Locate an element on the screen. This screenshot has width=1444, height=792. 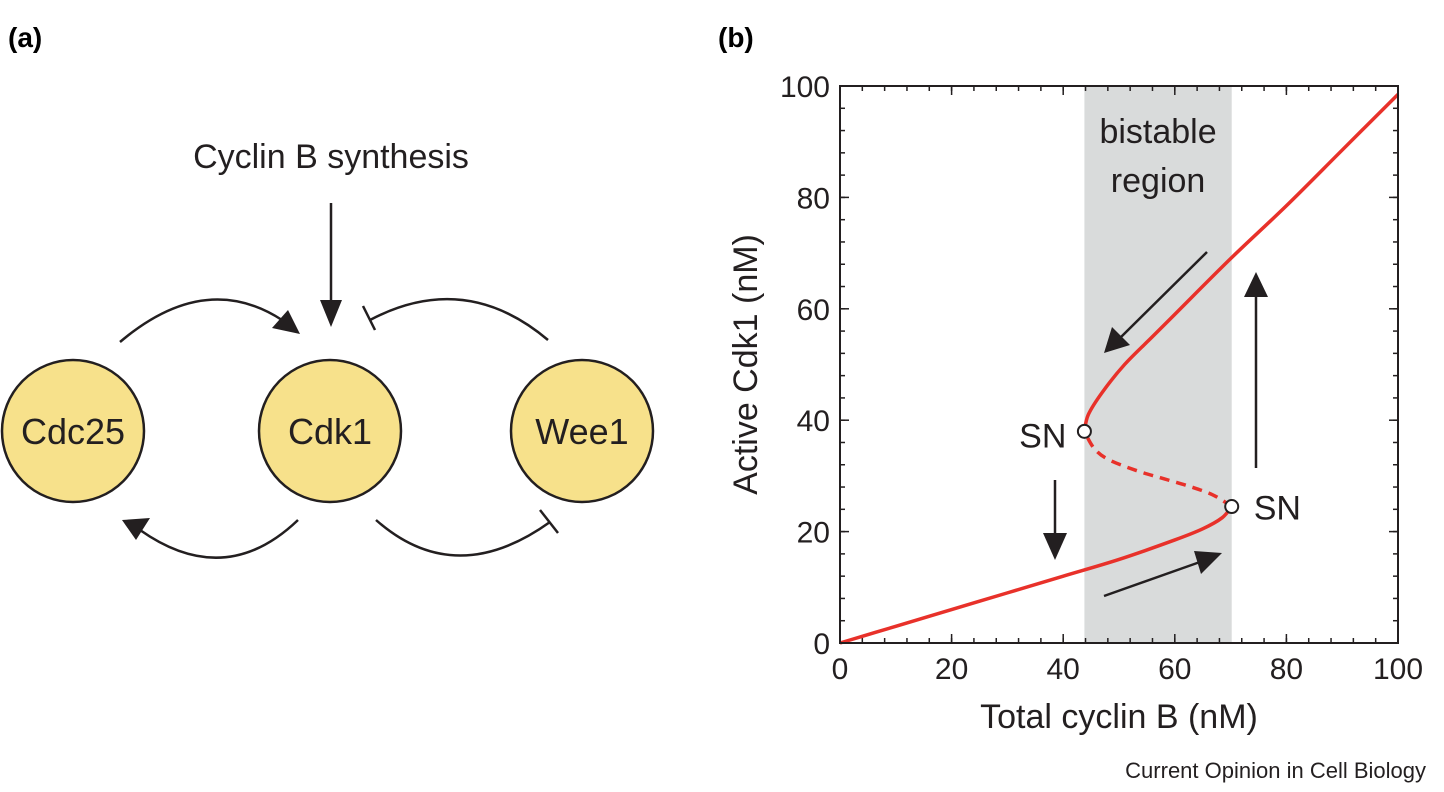
x-tick-label: 100 is located at coordinates (1398, 669).